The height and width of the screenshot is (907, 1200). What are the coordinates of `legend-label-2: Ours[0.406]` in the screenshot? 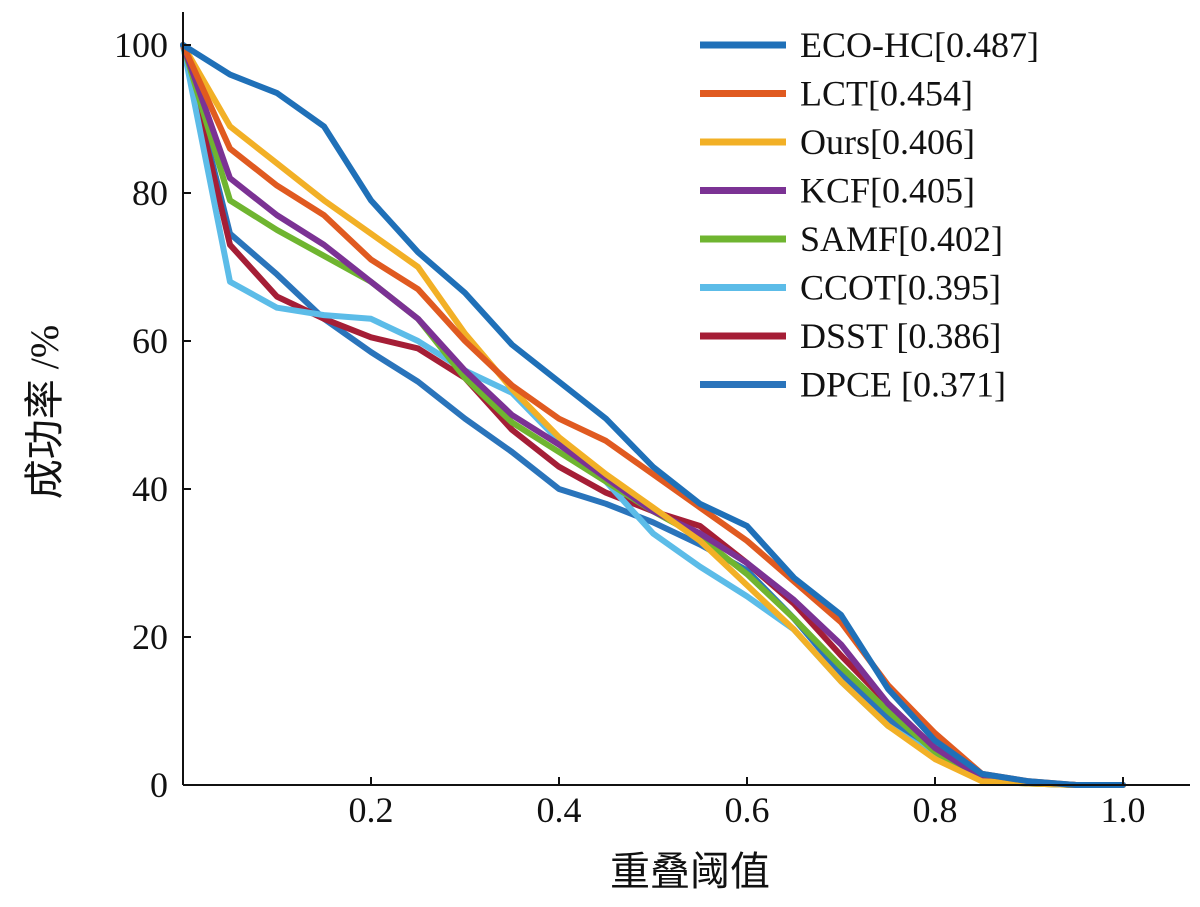 It's located at (887, 142).